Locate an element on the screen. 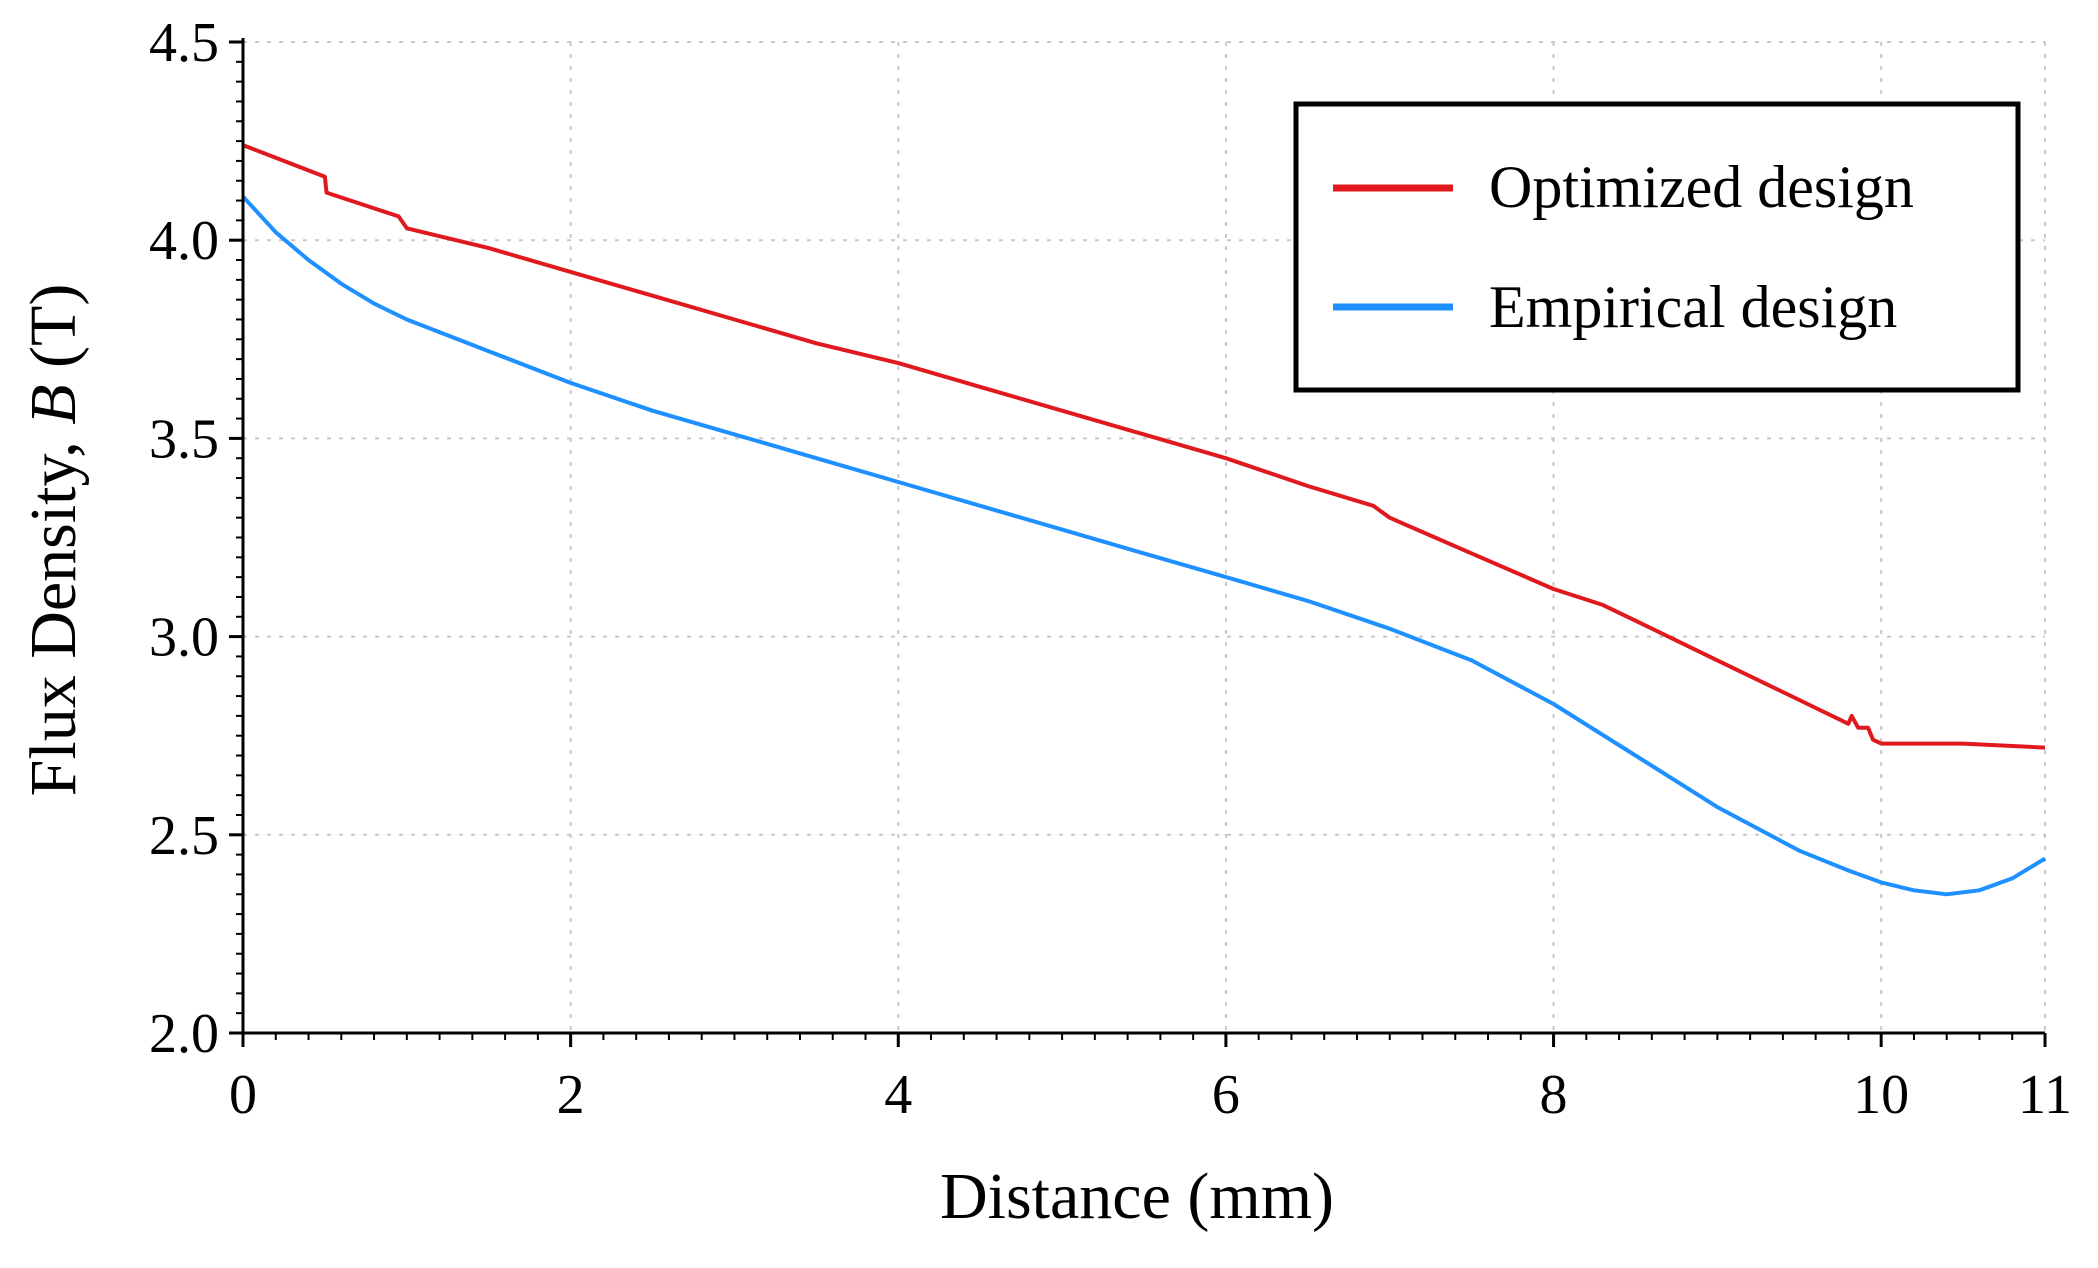  y-tick-label: 4.0 is located at coordinates (184, 241).